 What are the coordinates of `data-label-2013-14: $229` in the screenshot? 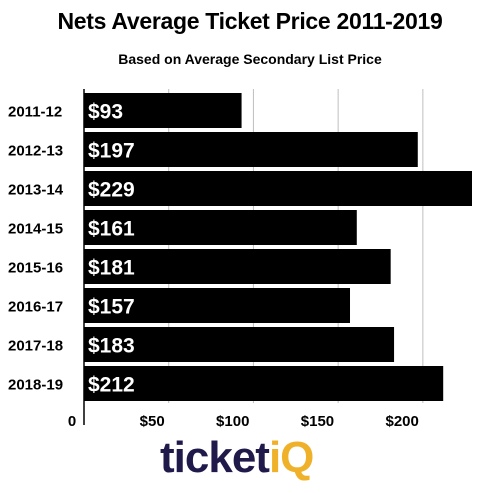 It's located at (111, 190).